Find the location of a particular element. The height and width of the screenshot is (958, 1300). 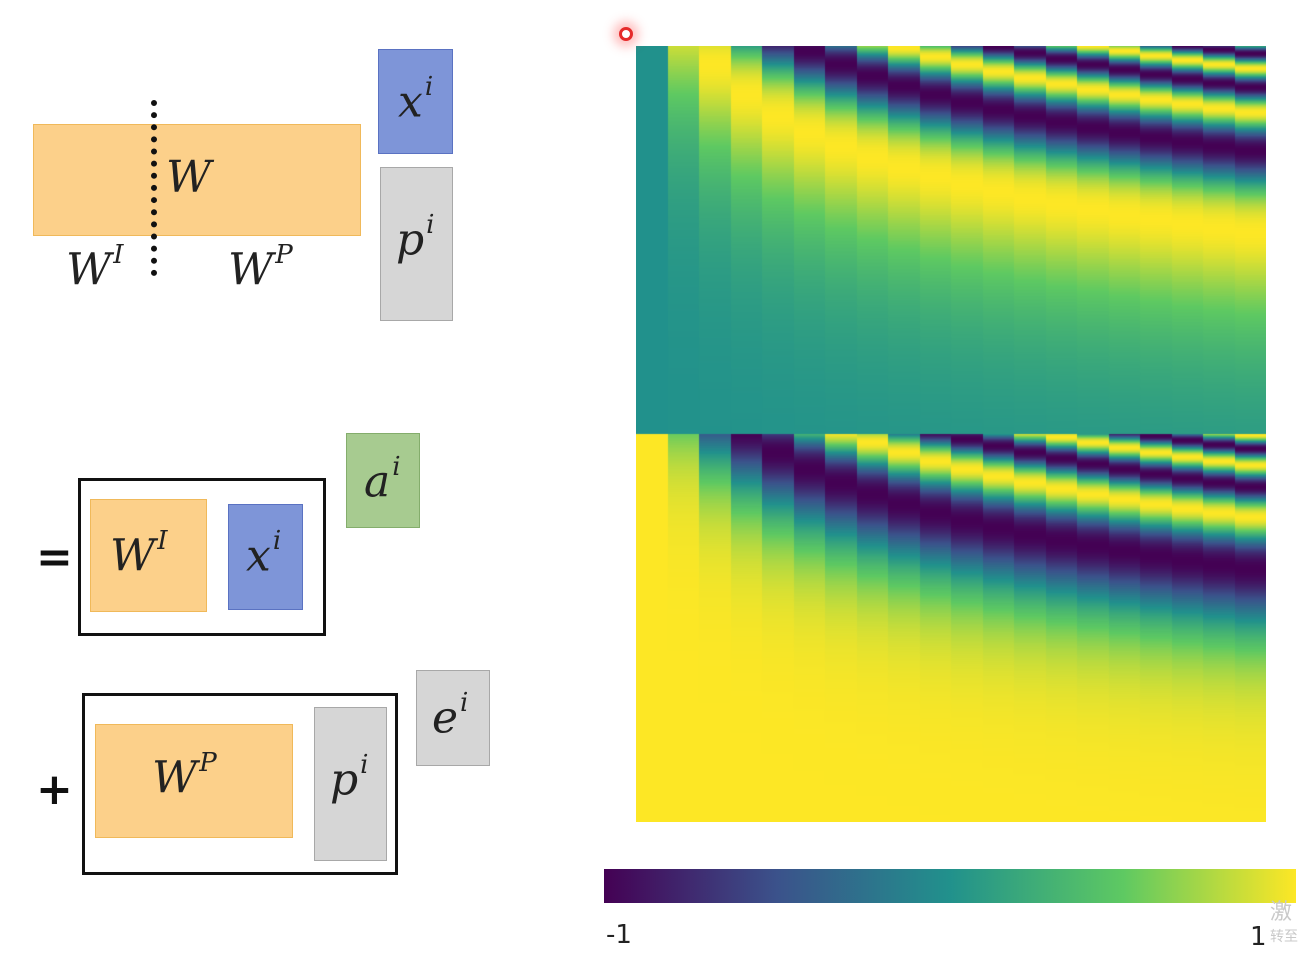

x-i-vector is located at coordinates (415, 101).